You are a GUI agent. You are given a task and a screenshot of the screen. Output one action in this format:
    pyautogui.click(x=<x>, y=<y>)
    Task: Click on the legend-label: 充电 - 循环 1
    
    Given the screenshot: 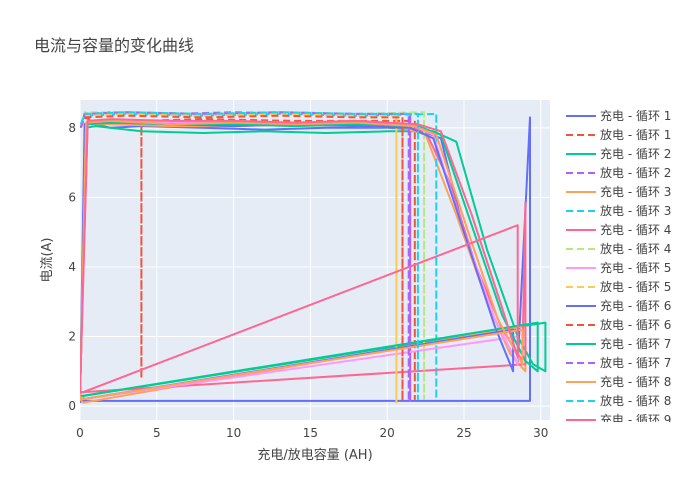 What is the action you would take?
    pyautogui.click(x=635, y=115)
    